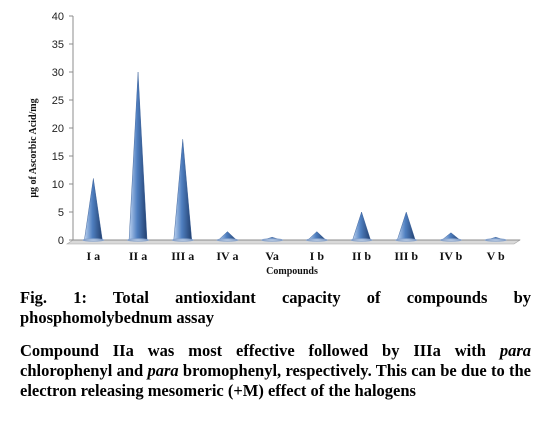 The height and width of the screenshot is (432, 546). Describe the element at coordinates (58, 101) in the screenshot. I see `y-tick-label: 25` at that location.